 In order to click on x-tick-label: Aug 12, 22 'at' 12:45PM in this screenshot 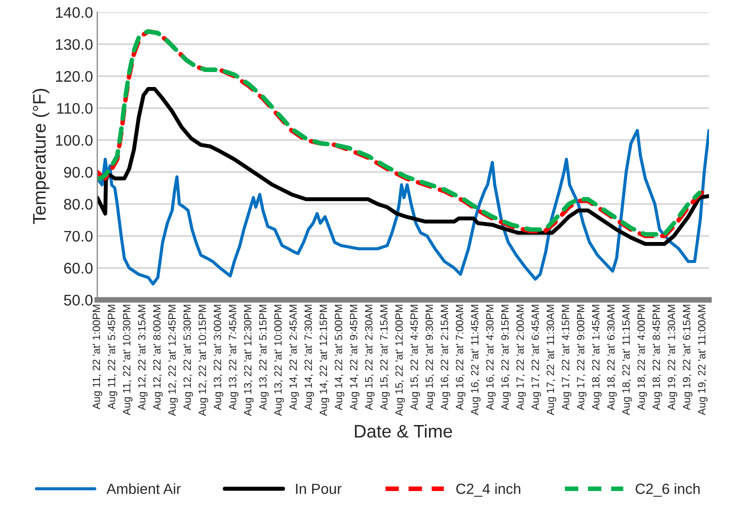, I will do `click(173, 360)`.